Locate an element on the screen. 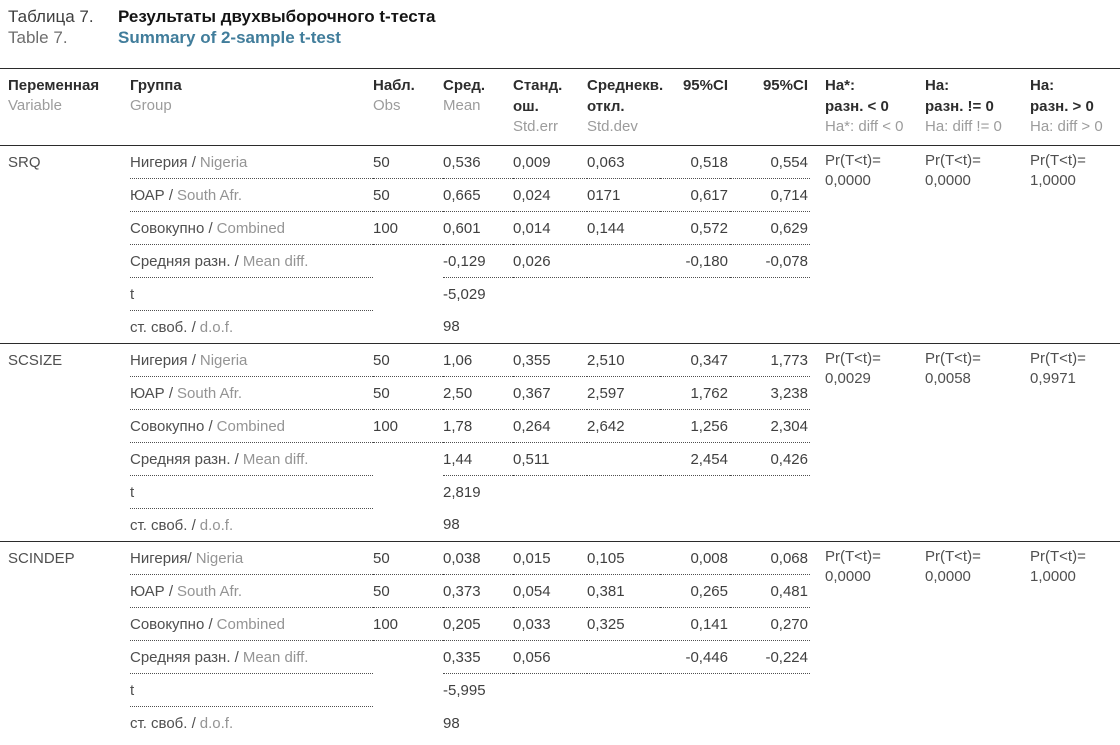  group-label-ru: t is located at coordinates (132, 690).